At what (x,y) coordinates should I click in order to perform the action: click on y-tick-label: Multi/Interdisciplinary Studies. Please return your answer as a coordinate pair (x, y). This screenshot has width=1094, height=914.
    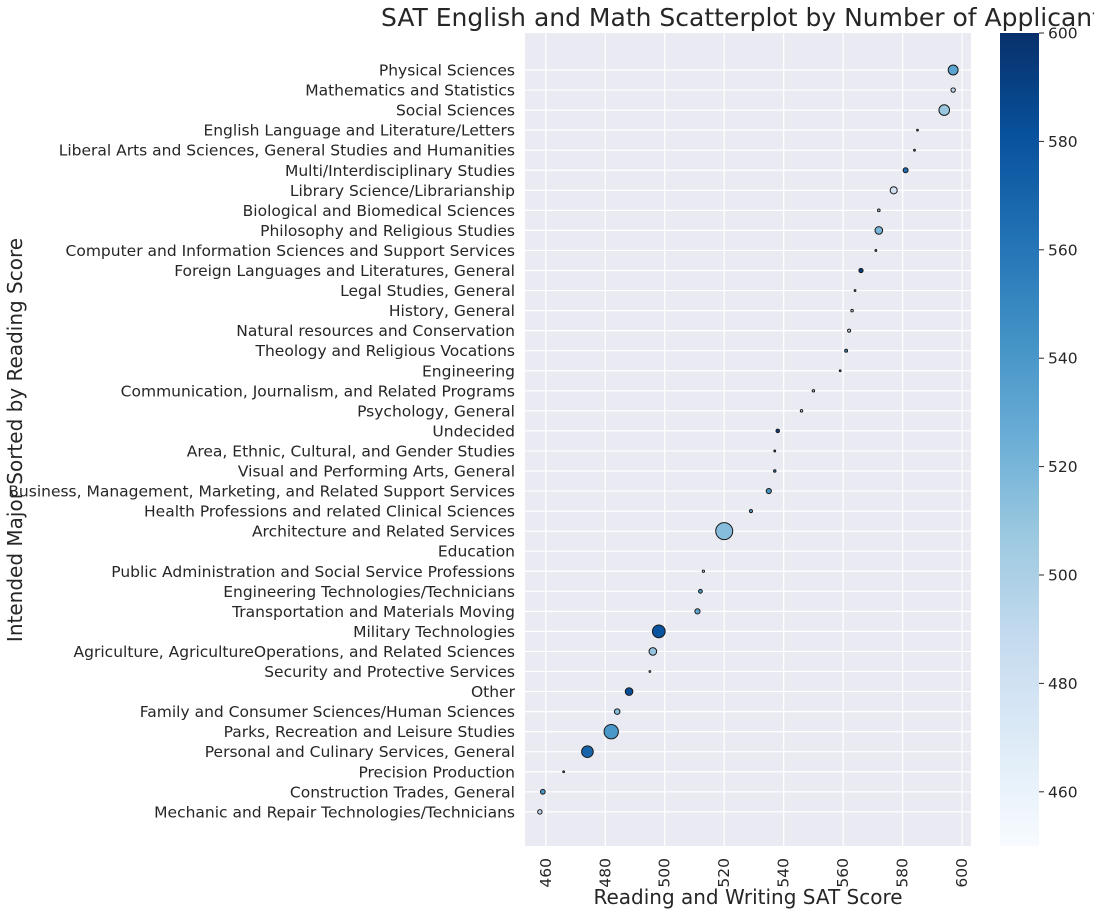
    Looking at the image, I should click on (400, 171).